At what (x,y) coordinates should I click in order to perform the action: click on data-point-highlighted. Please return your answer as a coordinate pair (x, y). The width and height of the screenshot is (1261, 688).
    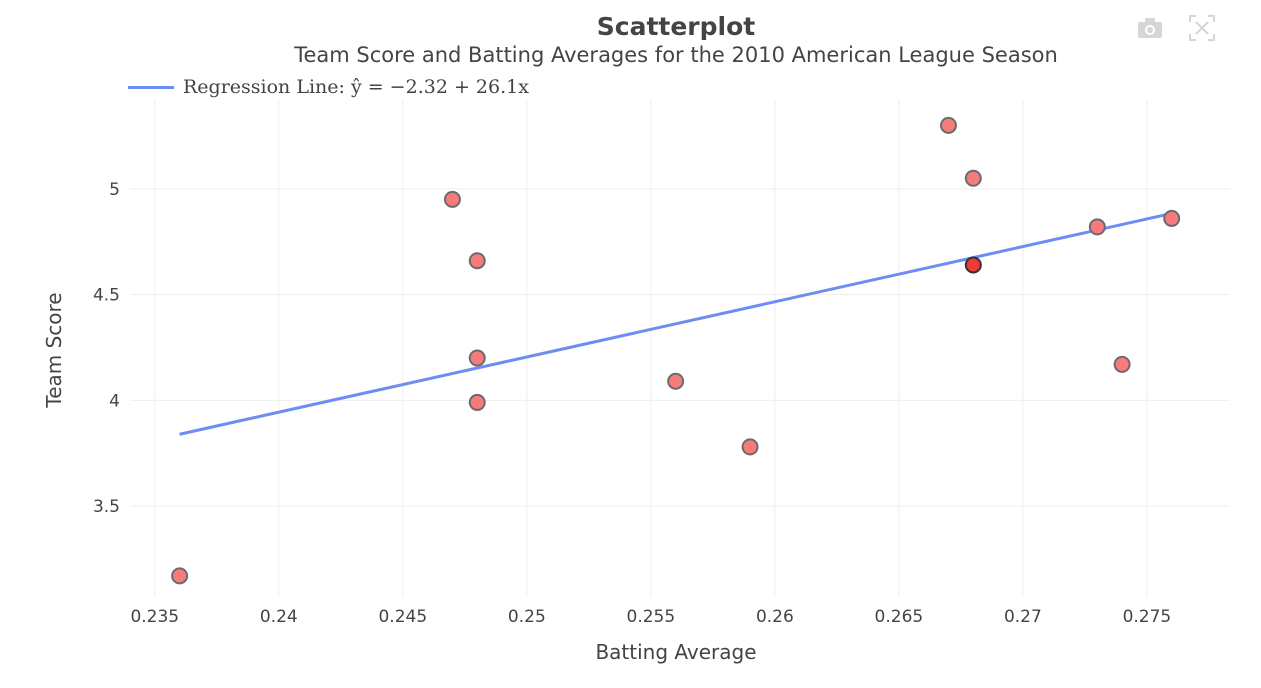
    Looking at the image, I should click on (973, 265).